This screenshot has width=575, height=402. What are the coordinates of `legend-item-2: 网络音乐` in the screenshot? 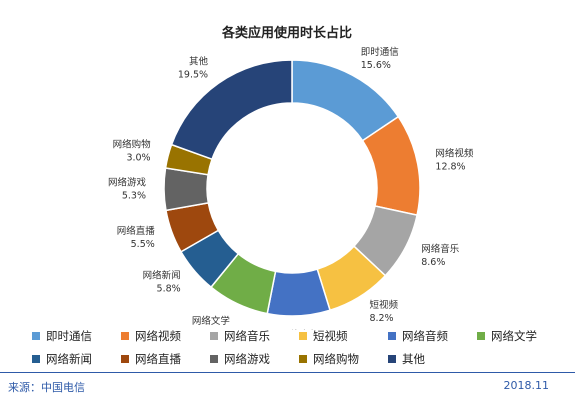 It's located at (247, 336).